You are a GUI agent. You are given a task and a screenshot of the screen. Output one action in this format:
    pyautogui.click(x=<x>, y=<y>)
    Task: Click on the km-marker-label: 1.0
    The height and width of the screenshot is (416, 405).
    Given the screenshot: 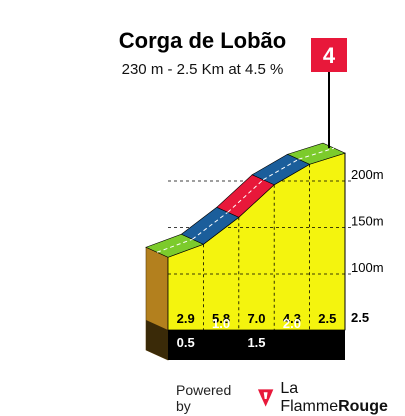 What is the action you would take?
    pyautogui.click(x=221, y=323)
    